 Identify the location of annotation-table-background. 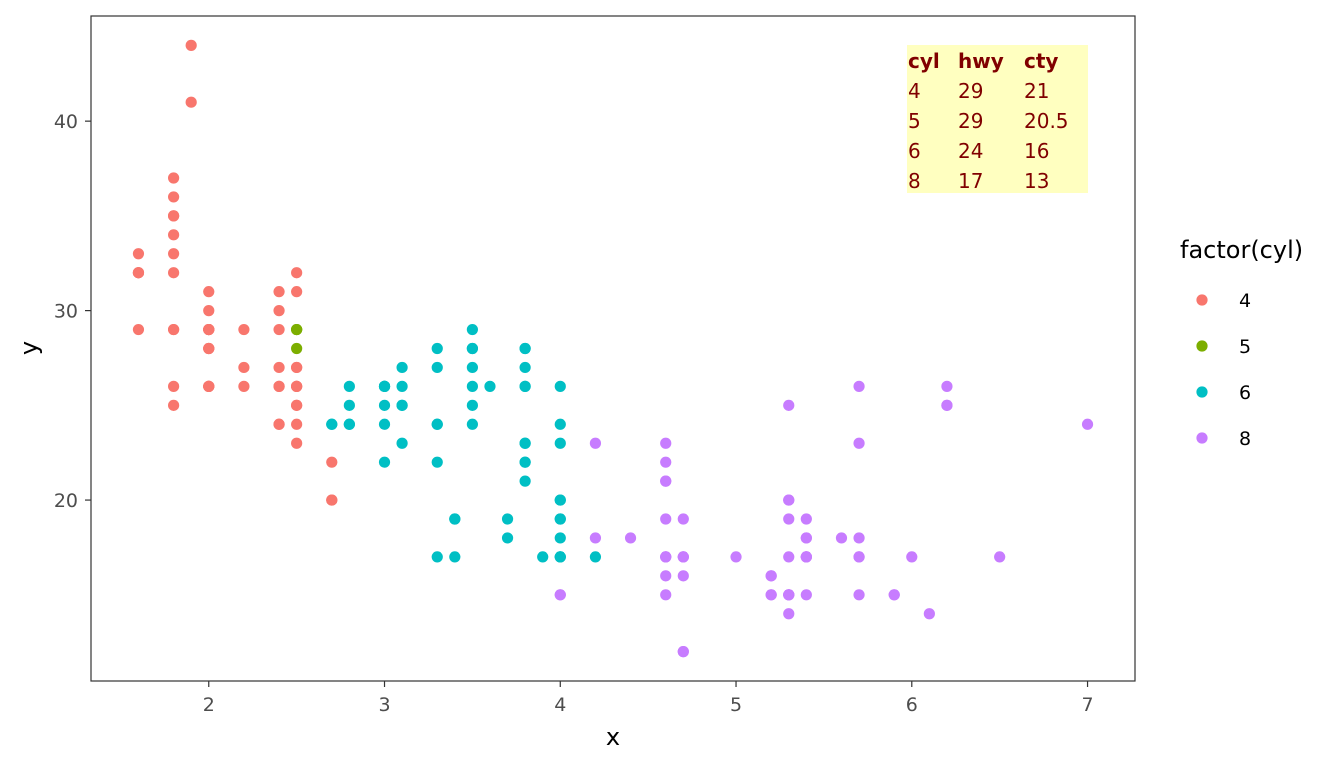
(997, 119).